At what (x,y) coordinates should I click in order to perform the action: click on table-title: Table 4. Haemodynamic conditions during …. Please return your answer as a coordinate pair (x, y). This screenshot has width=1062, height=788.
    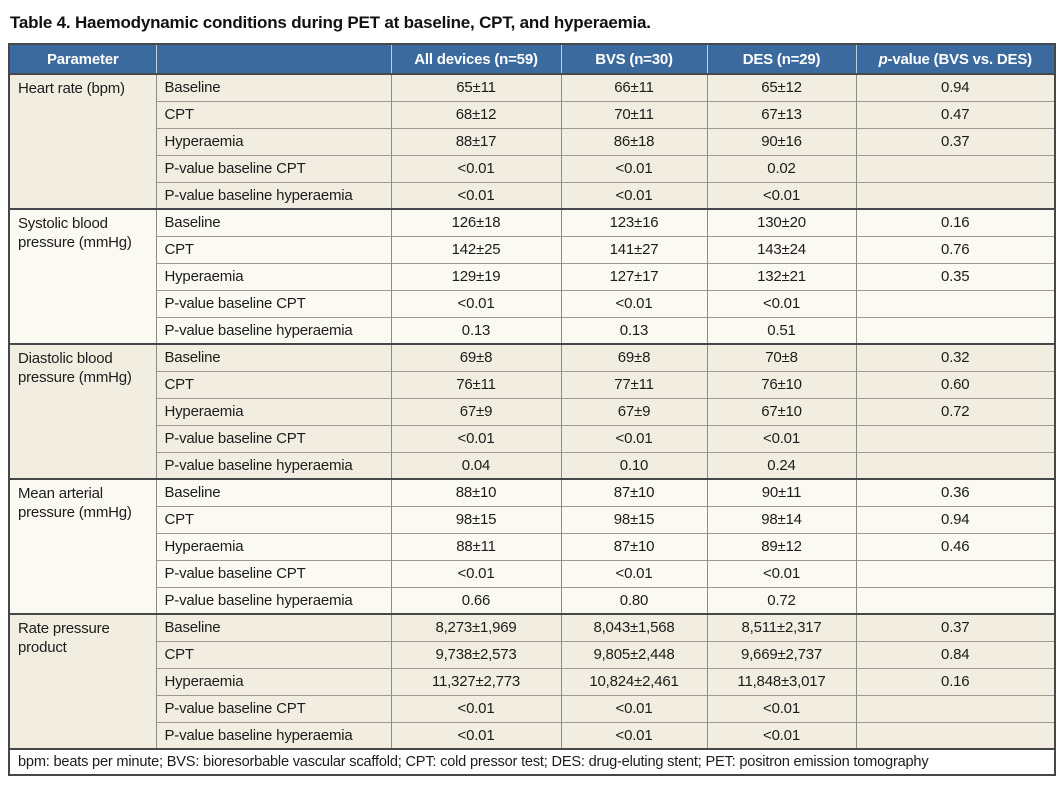
    Looking at the image, I should click on (330, 22).